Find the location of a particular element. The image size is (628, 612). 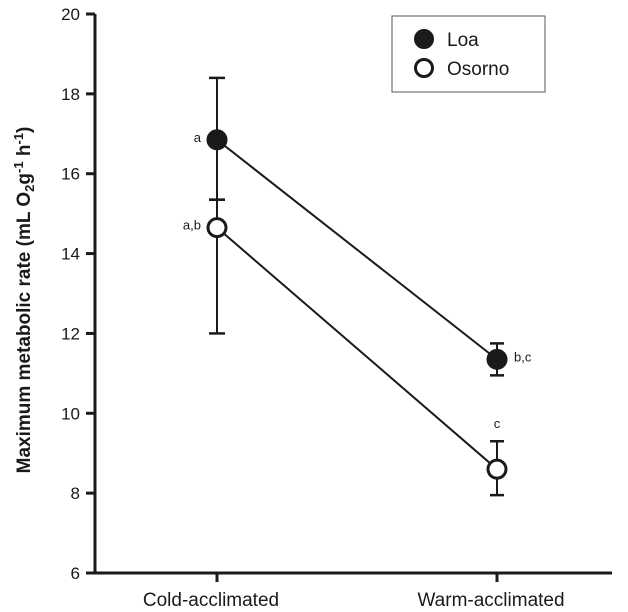

legend: Loa Osorno is located at coordinates (468, 54).